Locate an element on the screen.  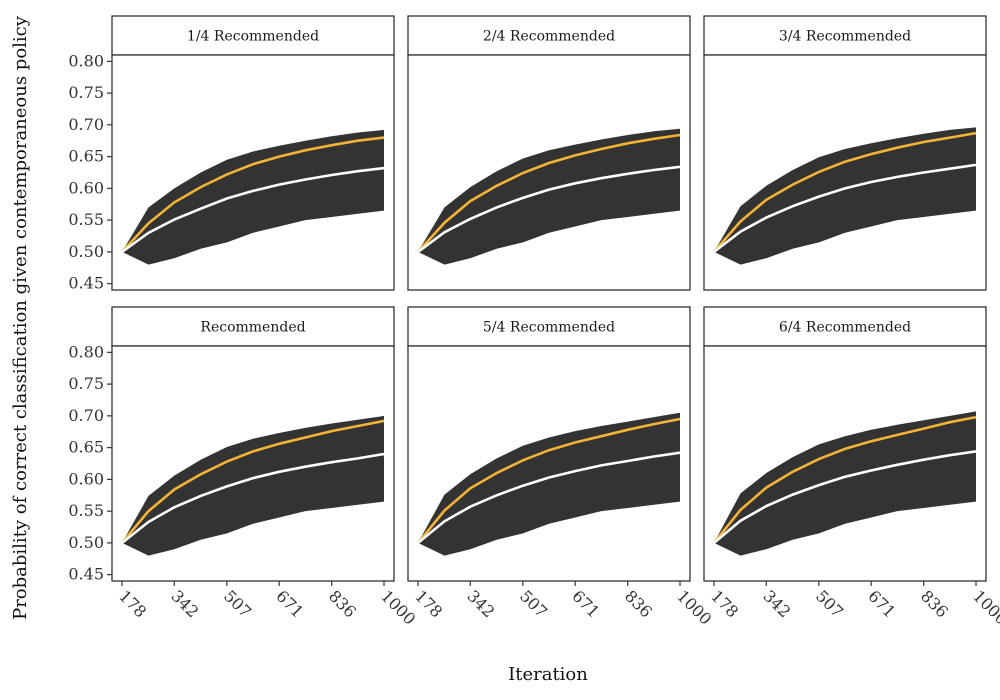
x-axis-title: Iteration is located at coordinates (548, 674).